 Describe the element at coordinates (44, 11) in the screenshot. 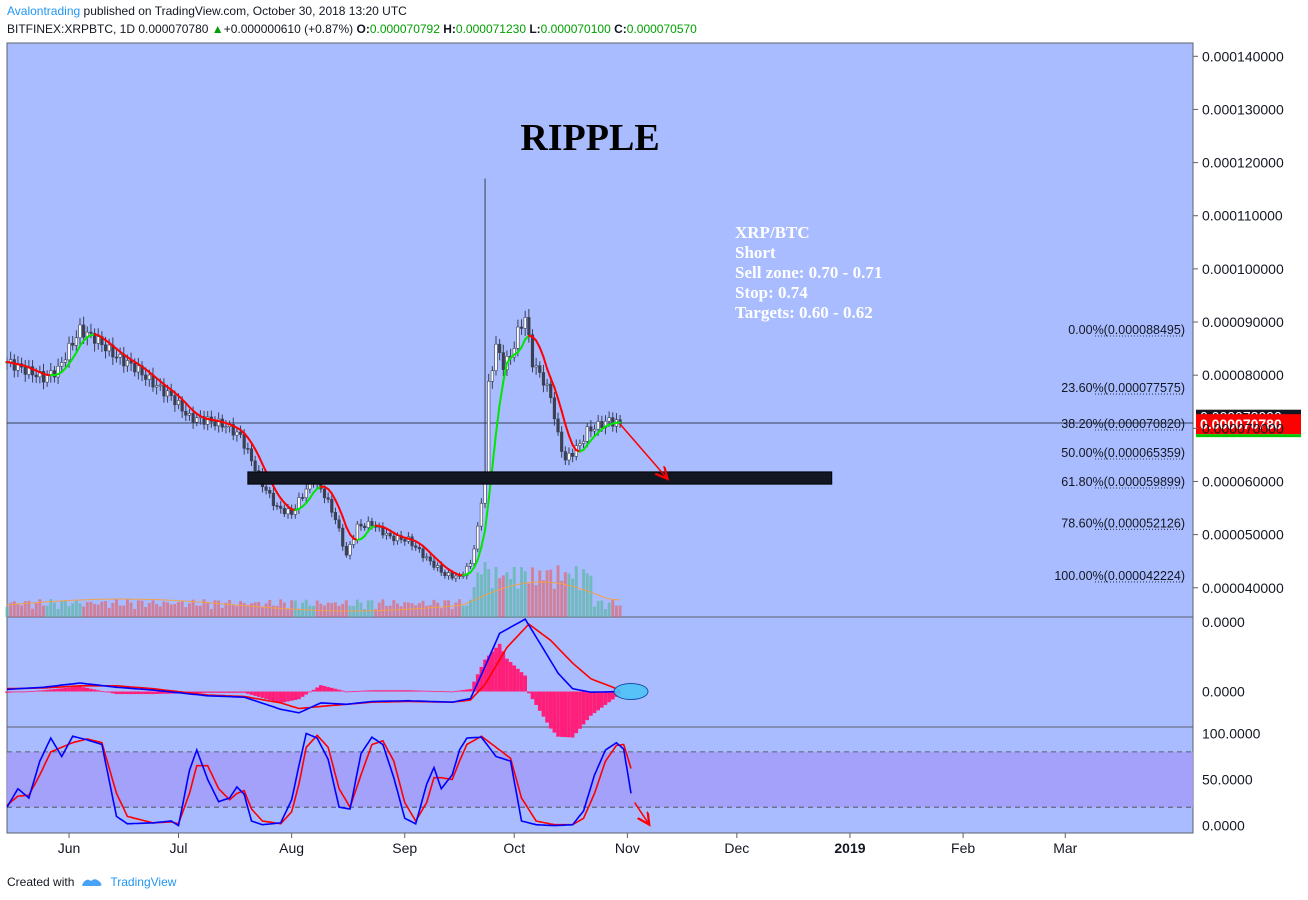

I see `author-link: Avalontrading` at that location.